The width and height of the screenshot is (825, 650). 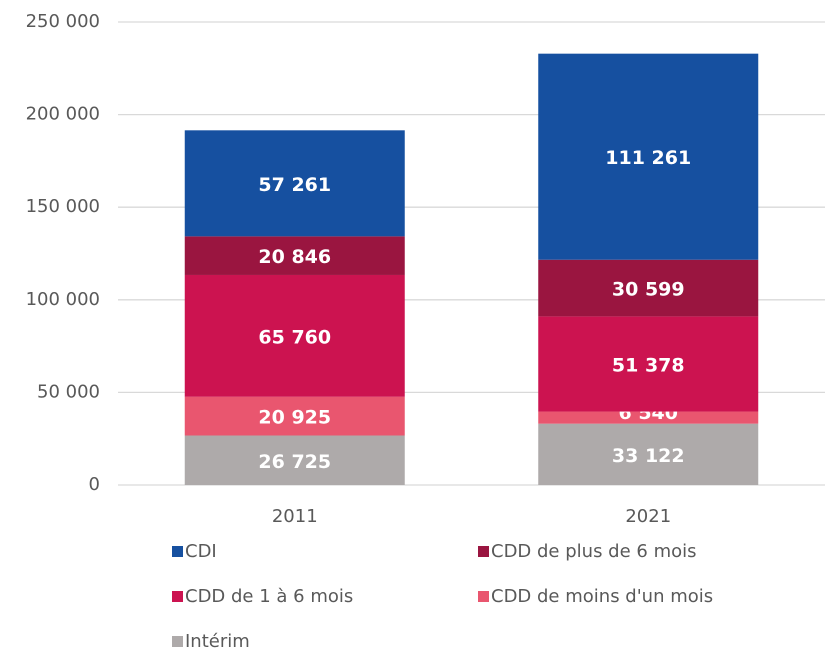 I want to click on x-tick-label: 2021, so click(x=648, y=516).